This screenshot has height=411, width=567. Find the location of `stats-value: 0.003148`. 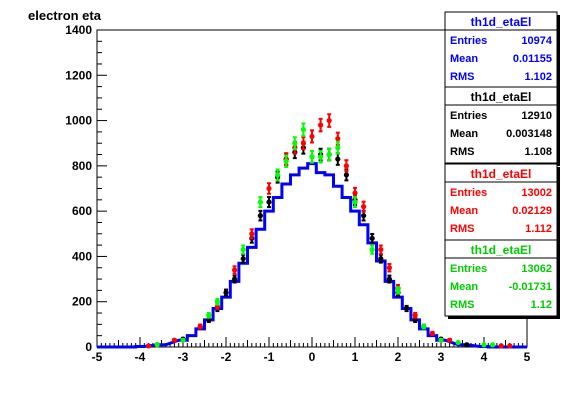

stats-value: 0.003148 is located at coordinates (529, 134).